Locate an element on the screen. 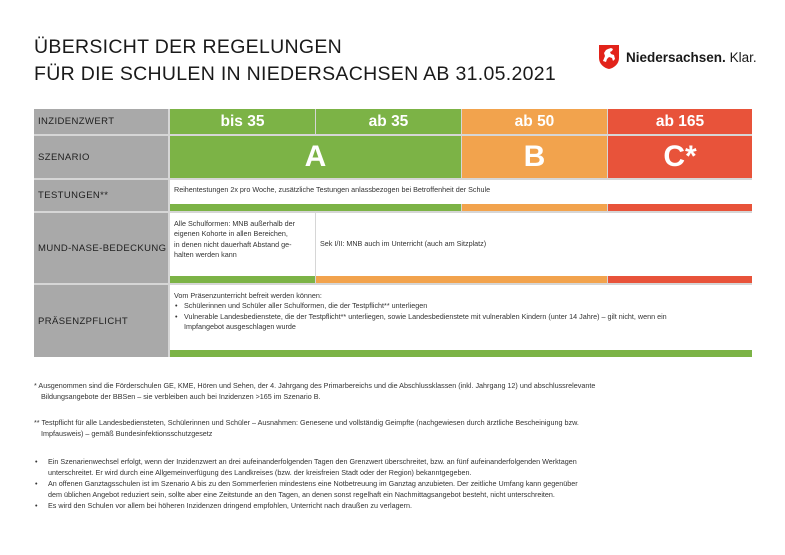 Image resolution: width=785 pixels, height=555 pixels. scenario-c: C* is located at coordinates (680, 157).